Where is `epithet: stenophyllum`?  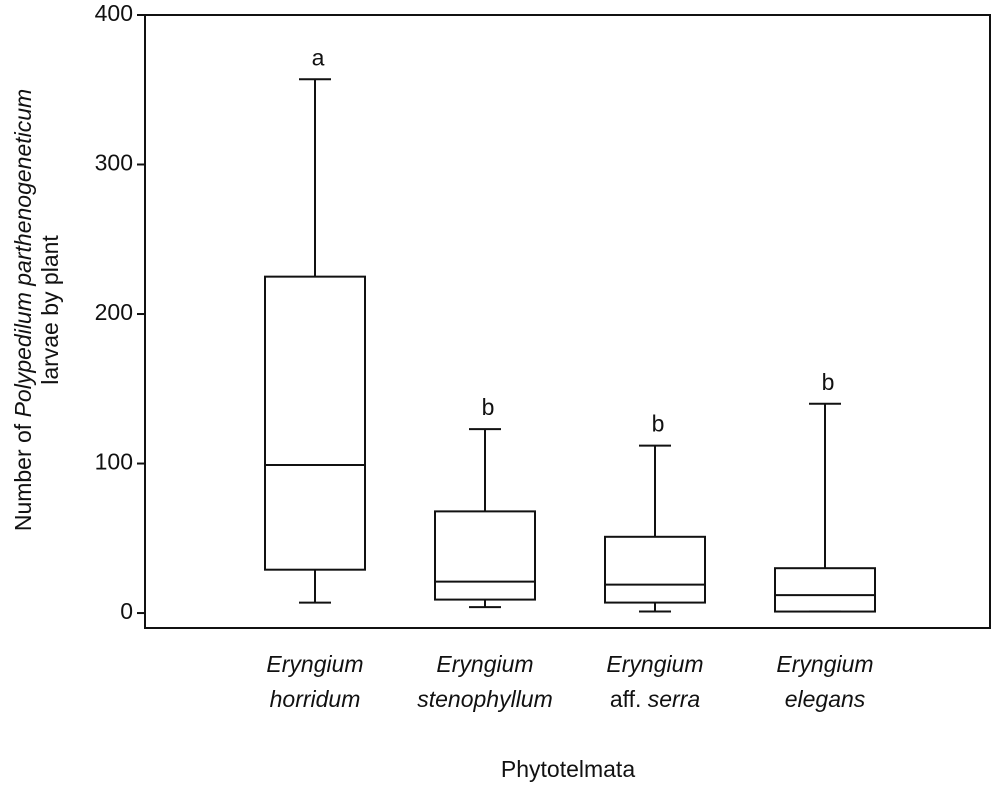 epithet: stenophyllum is located at coordinates (485, 699).